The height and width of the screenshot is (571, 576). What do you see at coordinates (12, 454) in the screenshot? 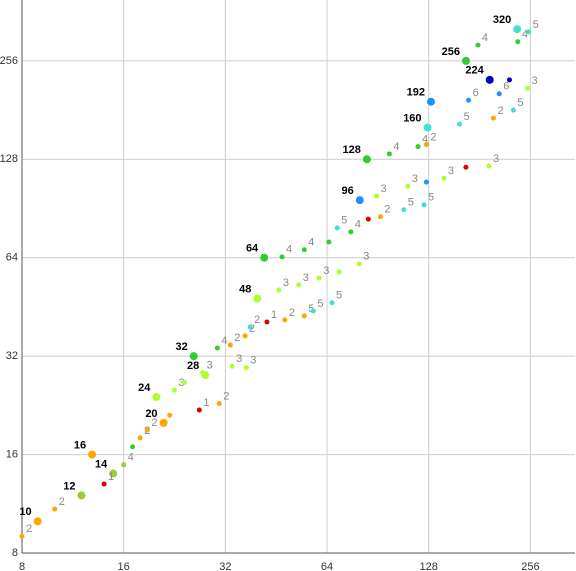
I see `y-tick-label: 16` at bounding box center [12, 454].